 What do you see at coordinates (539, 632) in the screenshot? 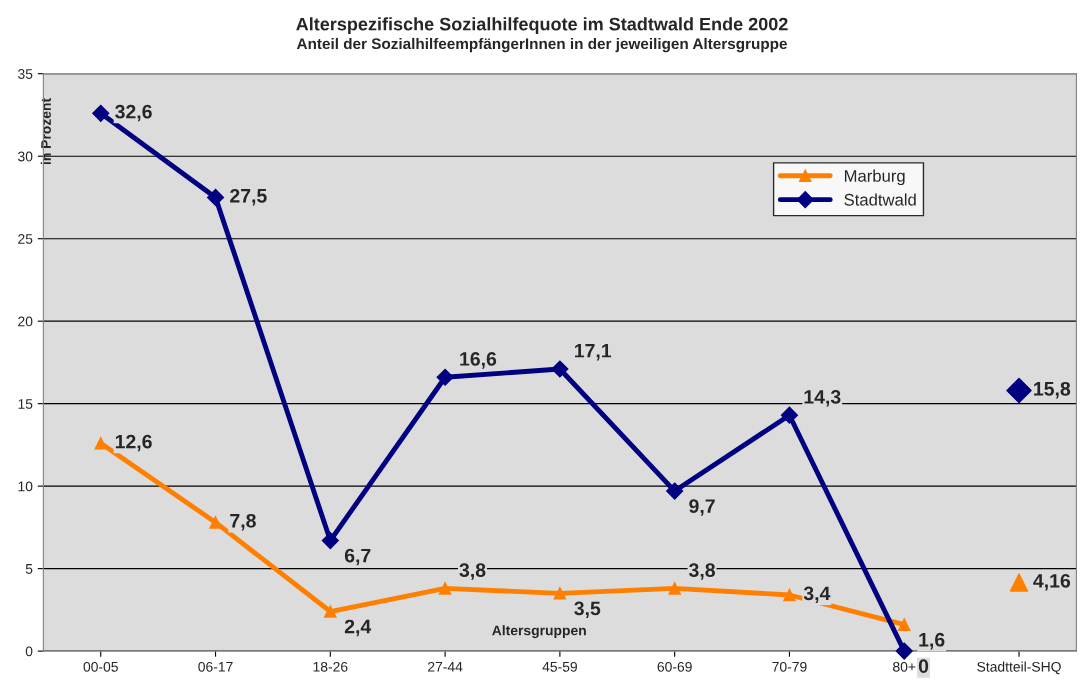
I see `x-axis-title: Altersgruppen` at bounding box center [539, 632].